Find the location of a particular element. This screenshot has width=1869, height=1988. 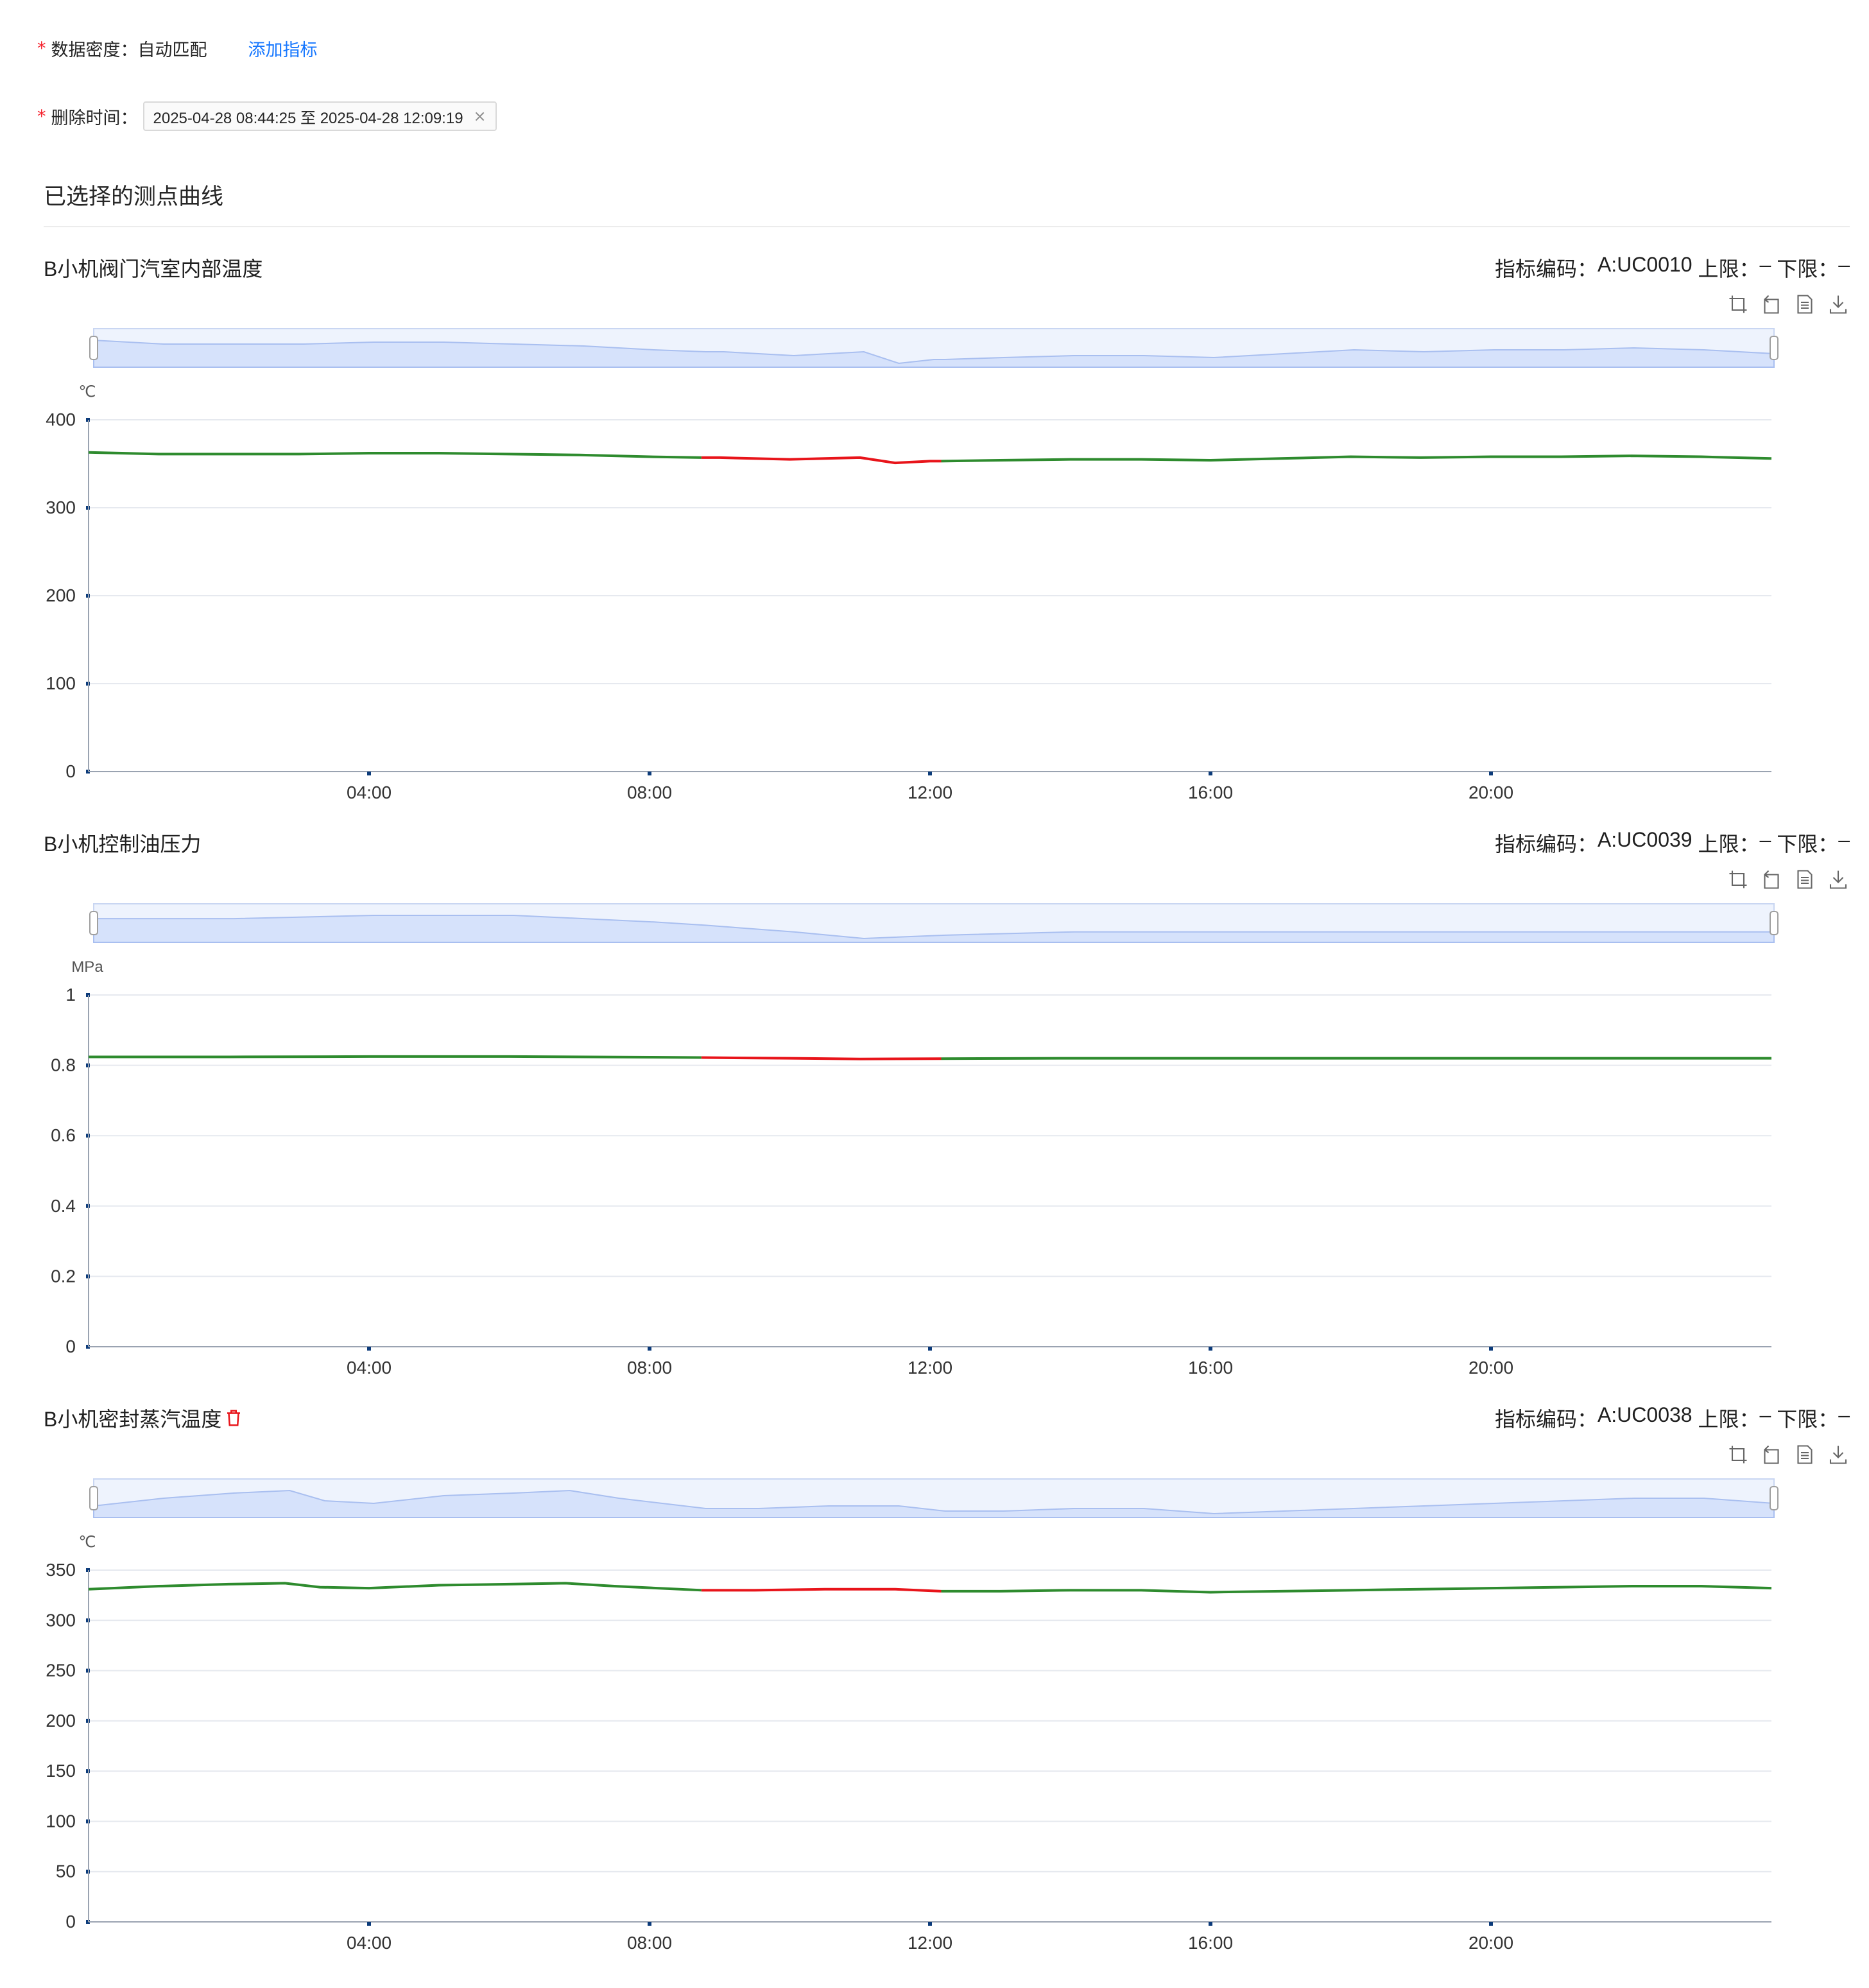

y-tick-label: 1 is located at coordinates (71, 995).